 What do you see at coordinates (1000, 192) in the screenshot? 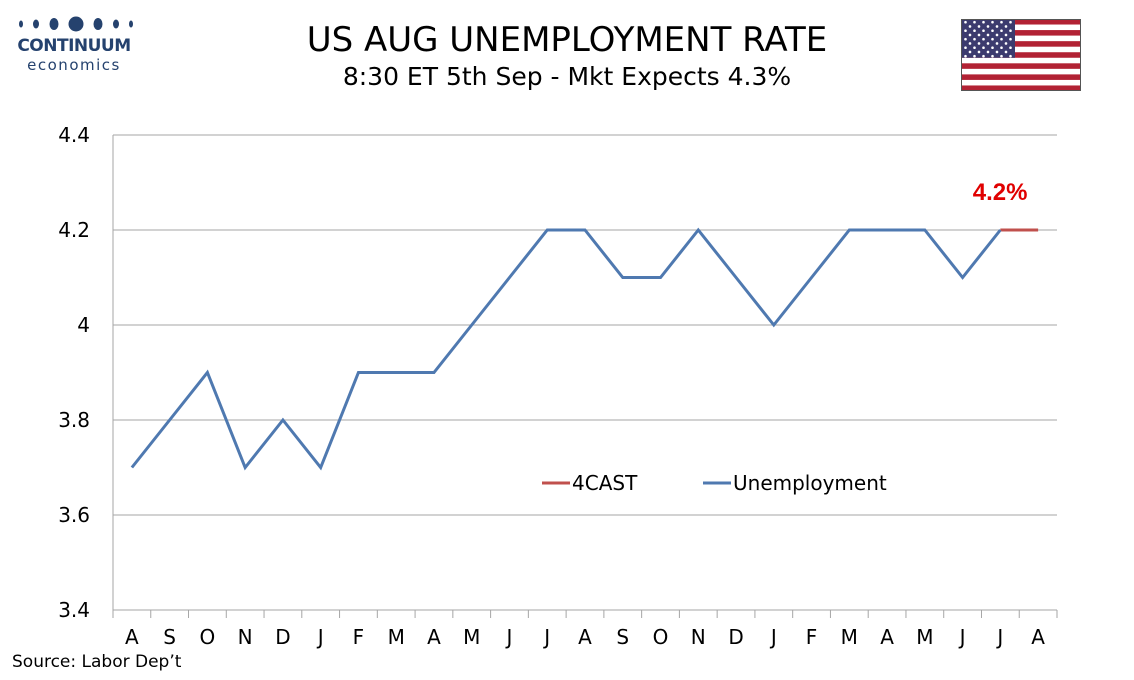
I see `forecast-callout: 4.2%` at bounding box center [1000, 192].